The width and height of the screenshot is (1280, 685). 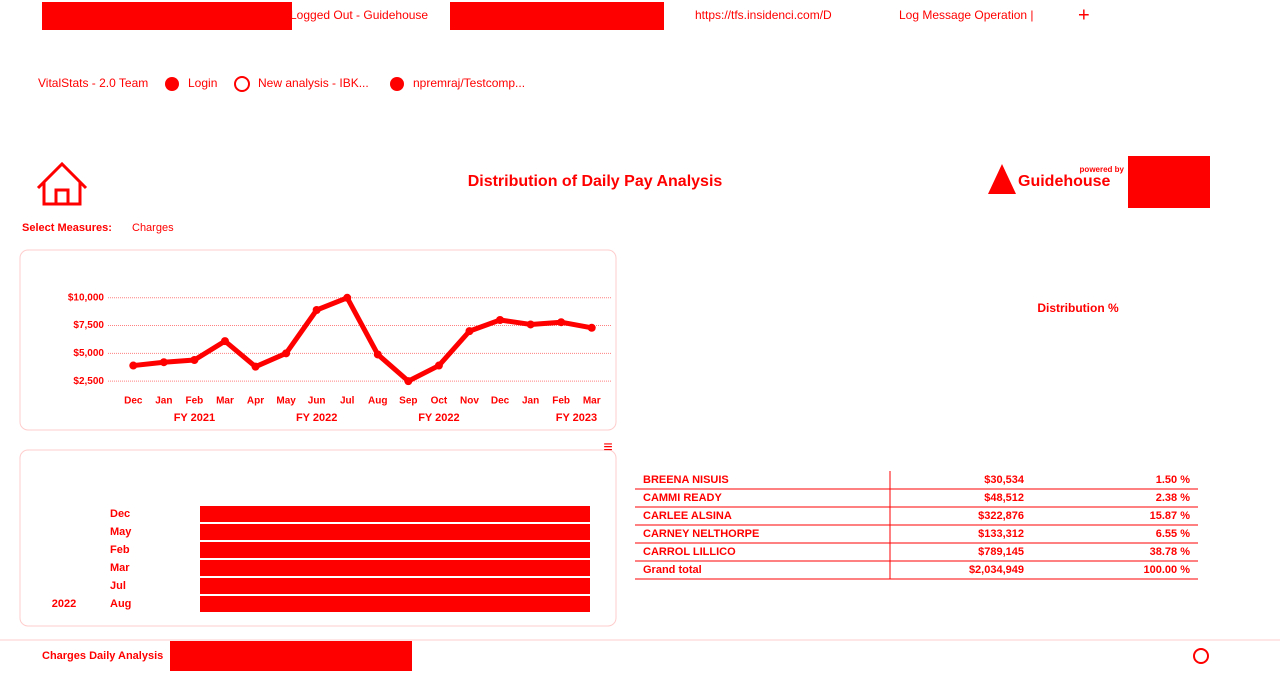 What do you see at coordinates (576, 418) in the screenshot?
I see `x-group-label: FY 2023` at bounding box center [576, 418].